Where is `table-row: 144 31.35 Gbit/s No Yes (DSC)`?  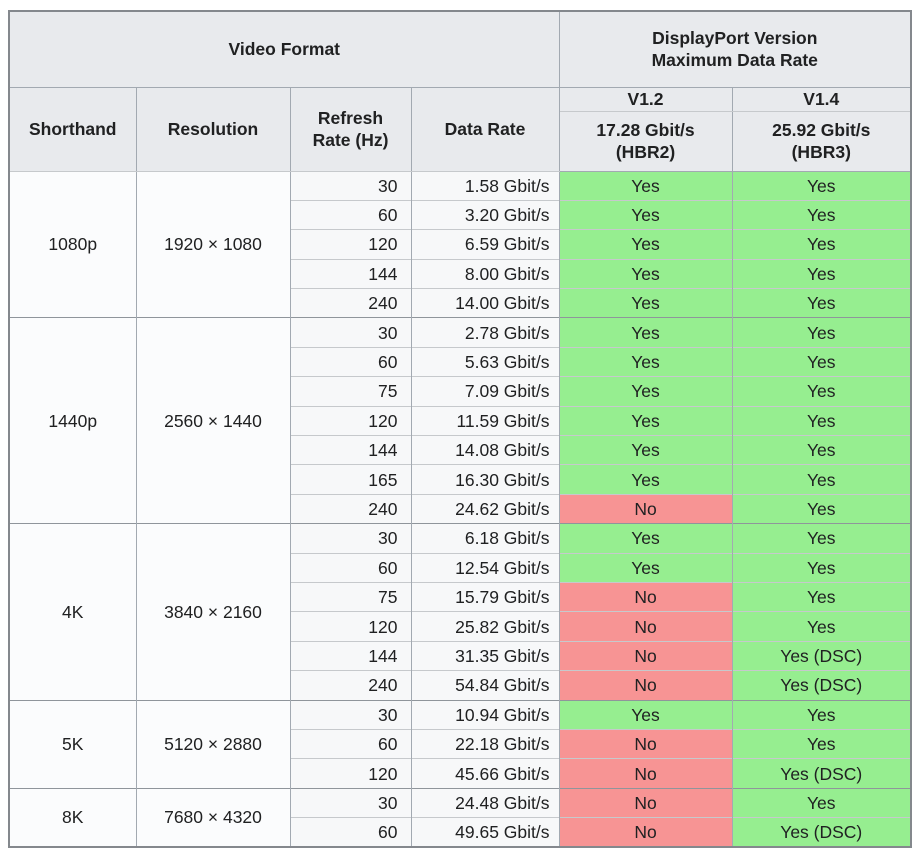 table-row: 144 31.35 Gbit/s No Yes (DSC) is located at coordinates (460, 655).